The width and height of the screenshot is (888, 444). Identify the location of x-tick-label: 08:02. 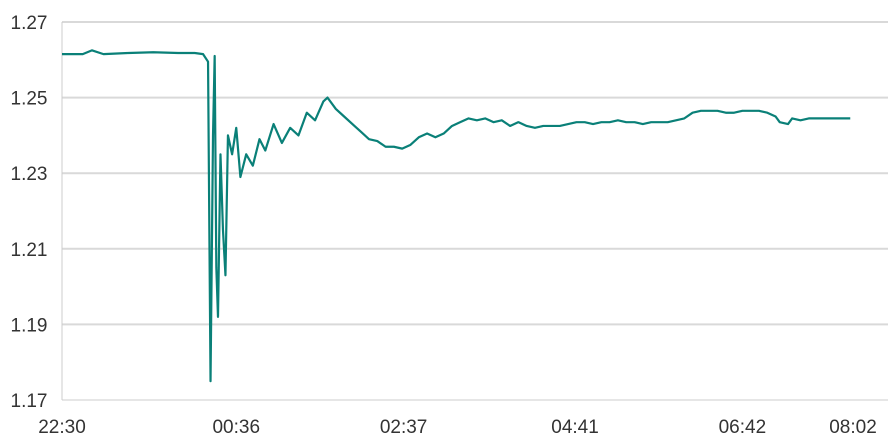
(853, 427).